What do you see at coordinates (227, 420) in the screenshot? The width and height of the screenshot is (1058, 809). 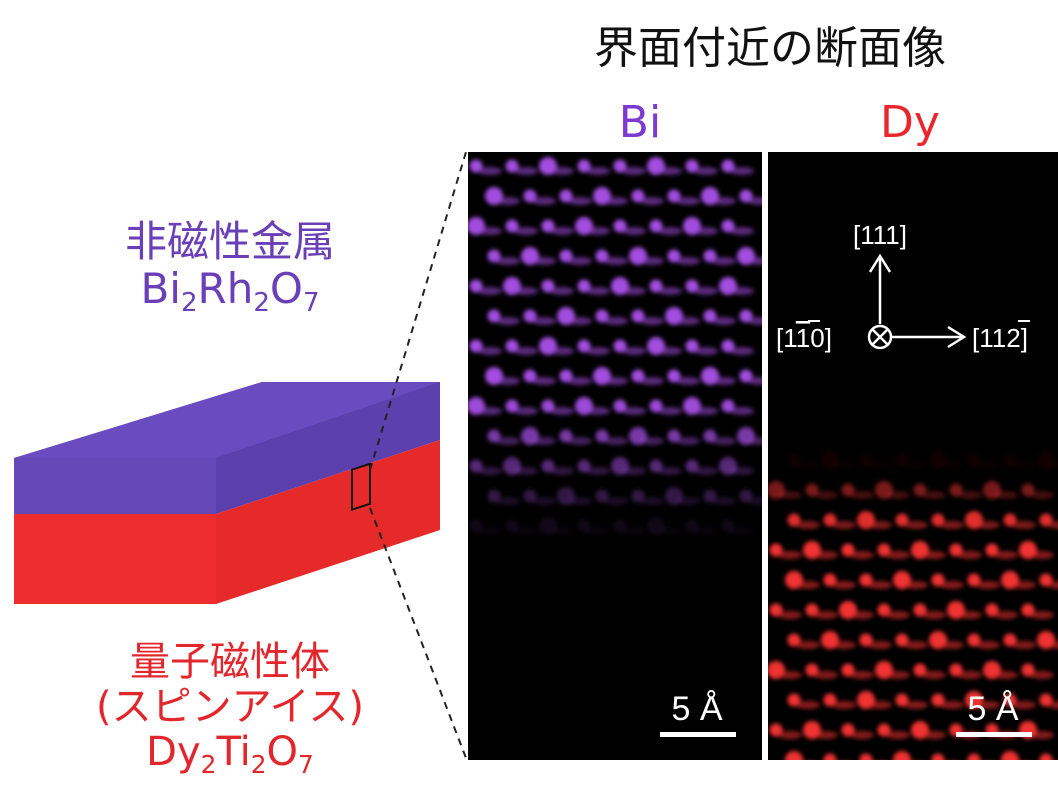 I see `top-layer-top-surface` at bounding box center [227, 420].